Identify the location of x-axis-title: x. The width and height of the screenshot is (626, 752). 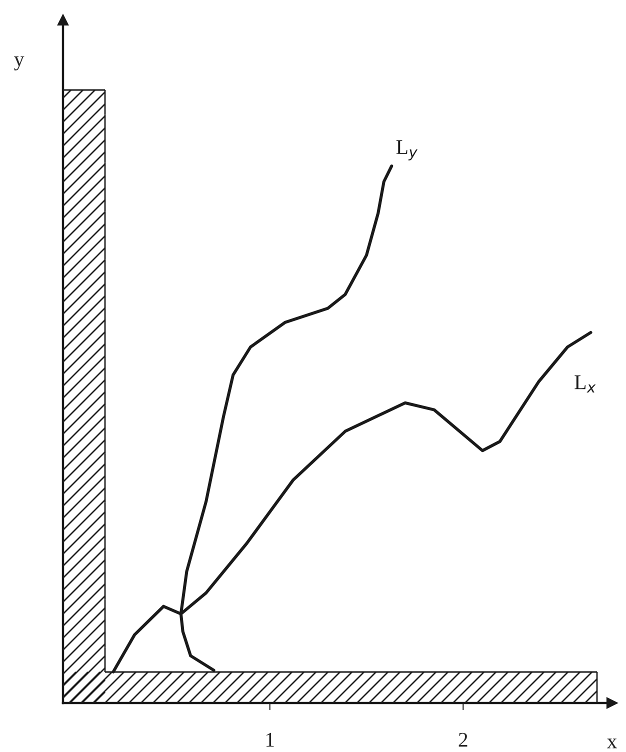
(611, 743).